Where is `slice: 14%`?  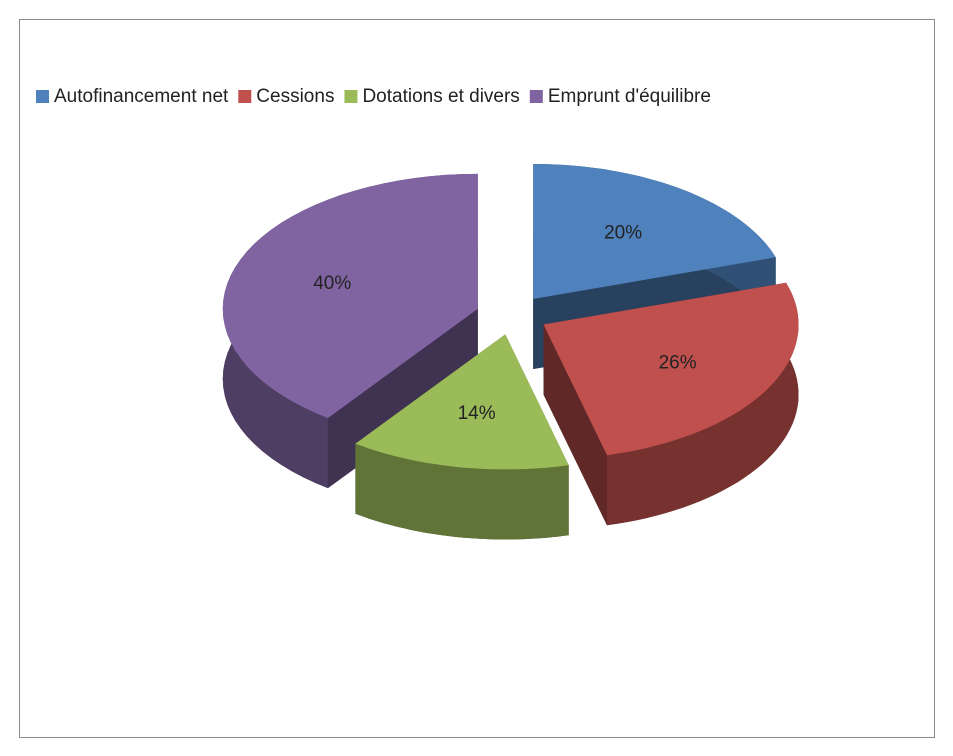 slice: 14% is located at coordinates (462, 437).